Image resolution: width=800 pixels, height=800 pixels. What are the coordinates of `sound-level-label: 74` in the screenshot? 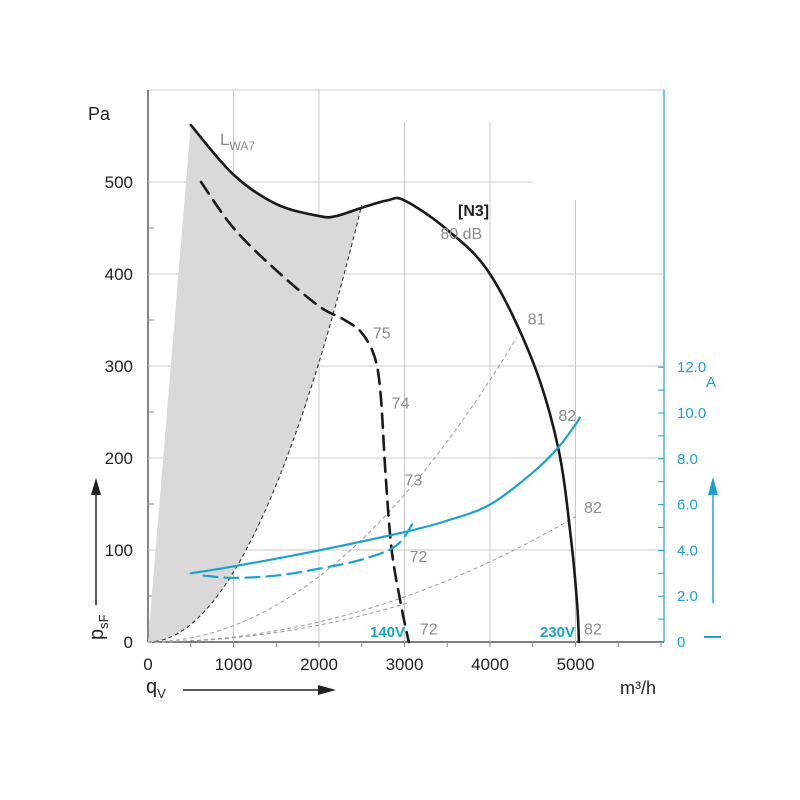 It's located at (401, 403).